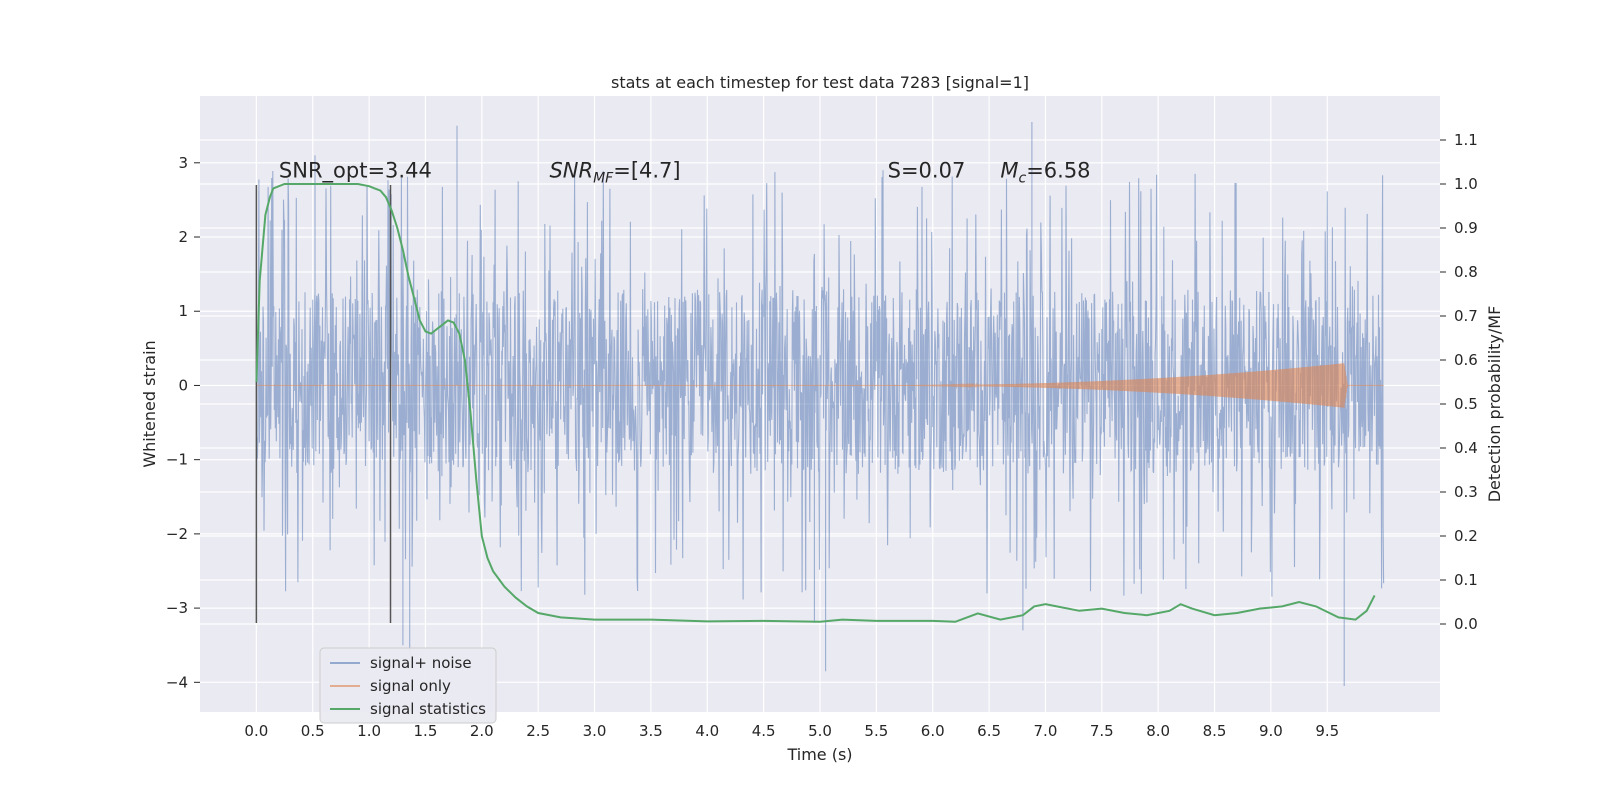  Describe the element at coordinates (1466, 404) in the screenshot. I see `y2-tick-label: 0.5` at that location.